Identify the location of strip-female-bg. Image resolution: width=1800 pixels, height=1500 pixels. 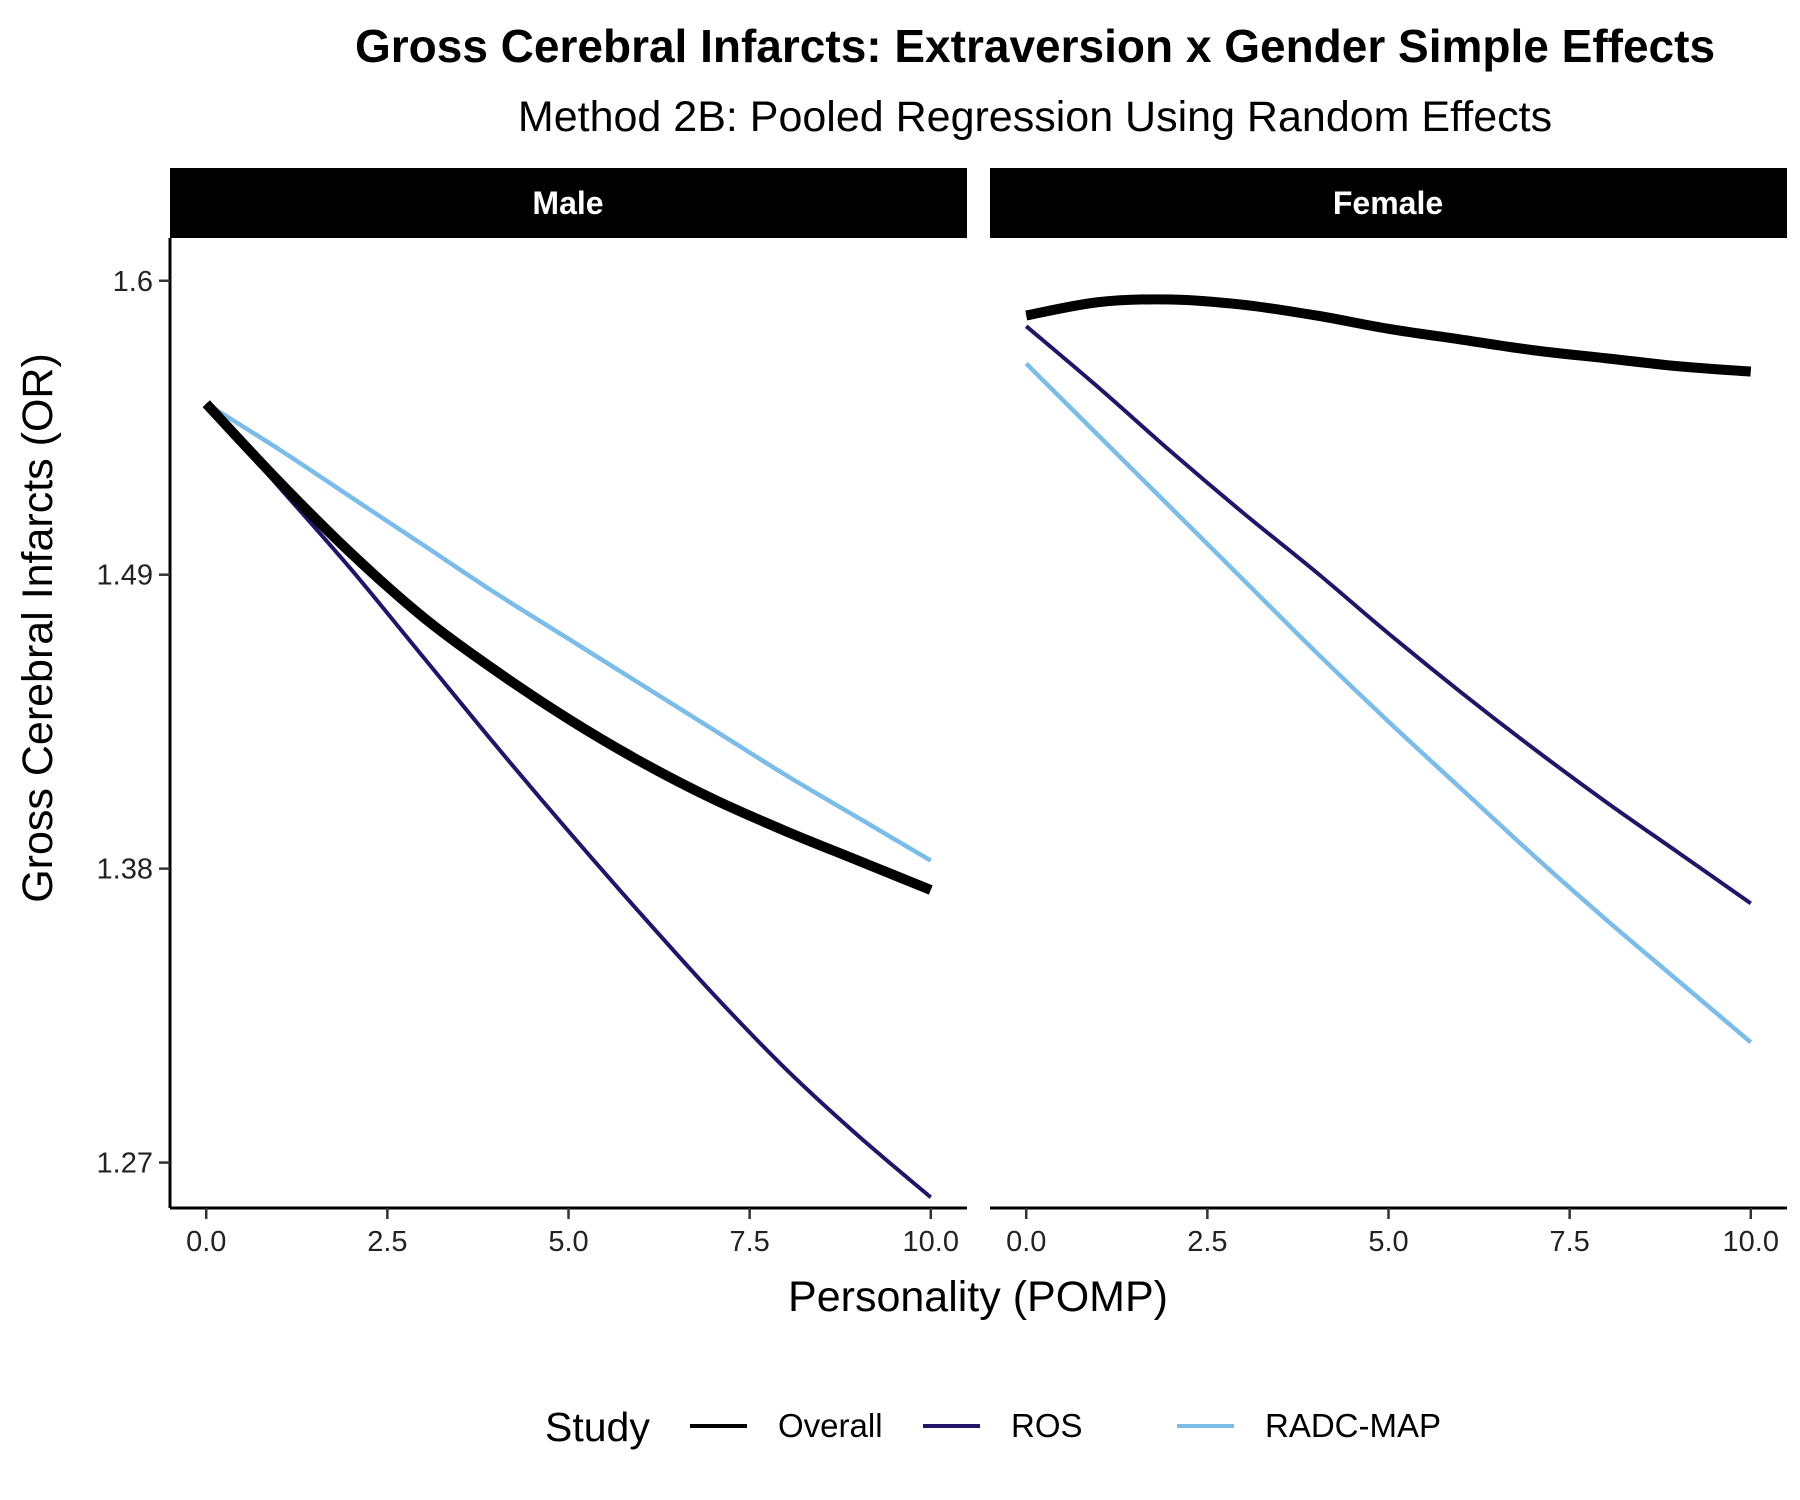
(1388, 203).